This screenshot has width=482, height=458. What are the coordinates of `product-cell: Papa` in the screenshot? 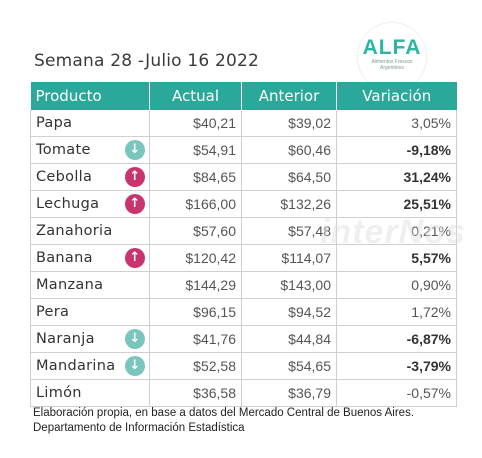 It's located at (90, 123).